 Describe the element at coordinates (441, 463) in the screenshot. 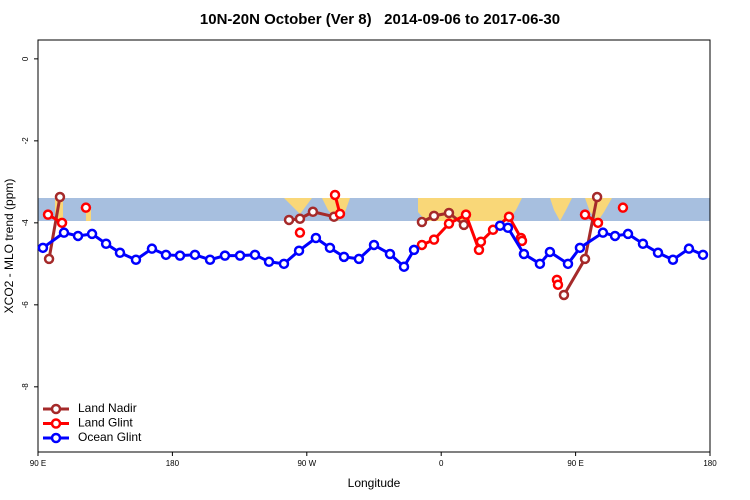

I see `x-tick-label: 0` at that location.